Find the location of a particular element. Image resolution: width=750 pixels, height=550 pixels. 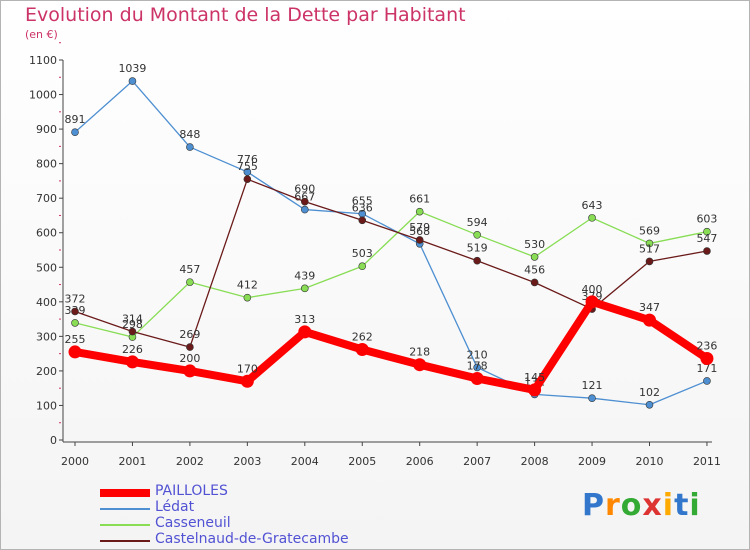

data-label: 210 is located at coordinates (477, 354).